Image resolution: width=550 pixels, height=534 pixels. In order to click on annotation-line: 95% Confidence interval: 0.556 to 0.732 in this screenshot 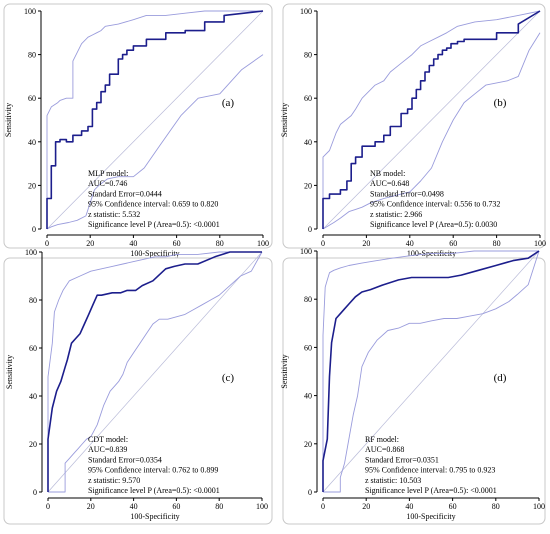, I will do `click(435, 204)`.